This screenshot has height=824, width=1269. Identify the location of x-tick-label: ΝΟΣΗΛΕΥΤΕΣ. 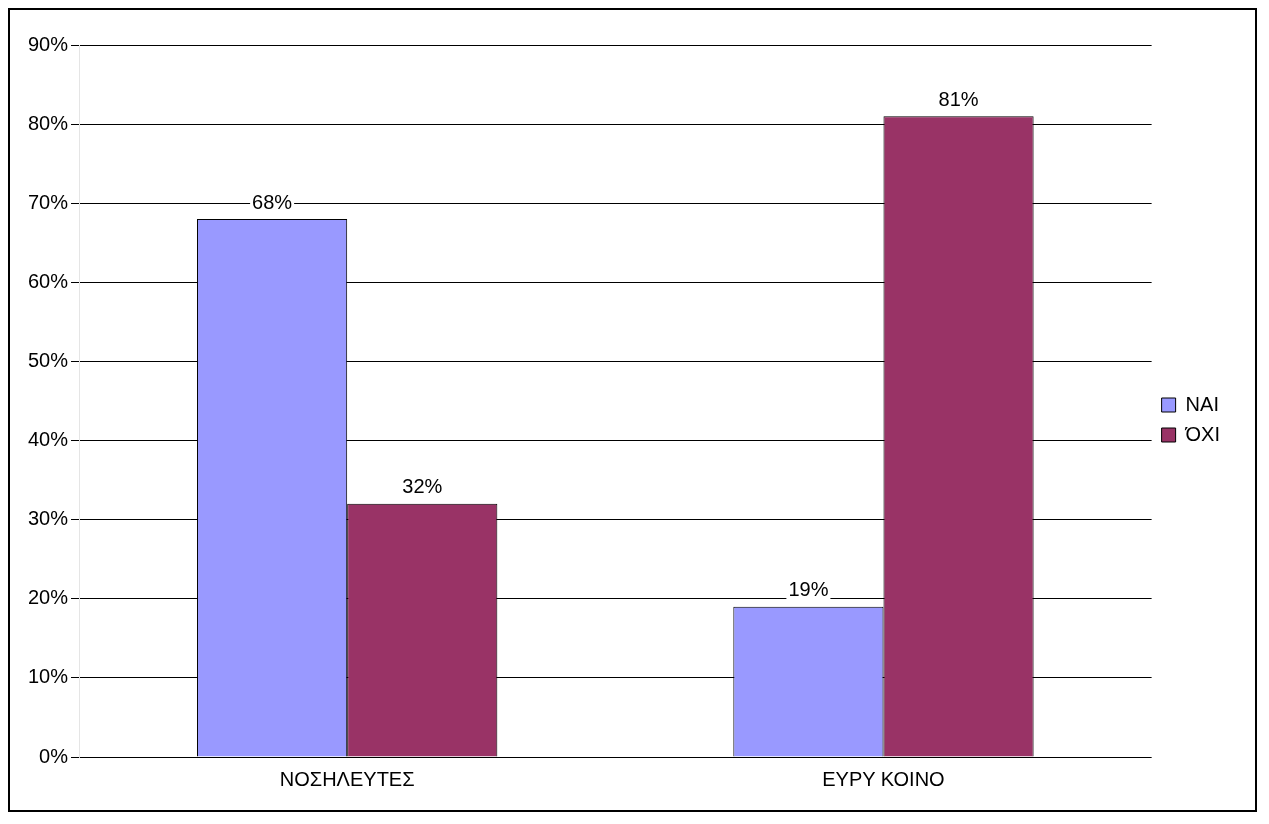
(347, 778).